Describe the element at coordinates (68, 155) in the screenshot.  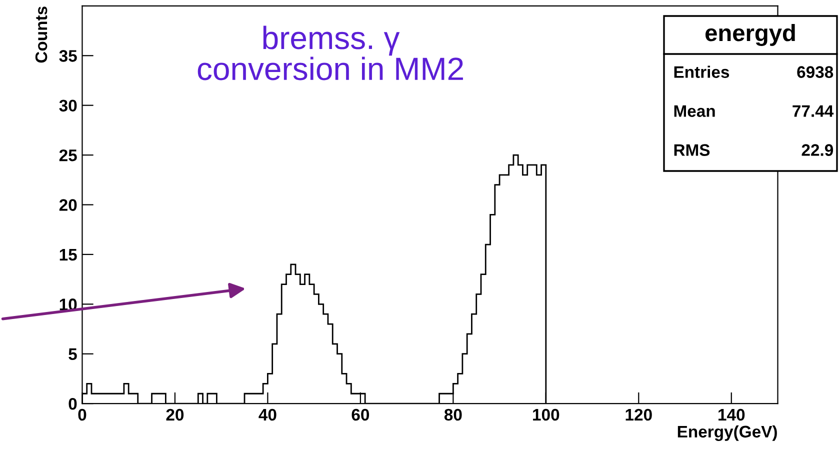
I see `y-tick-label: 25` at that location.